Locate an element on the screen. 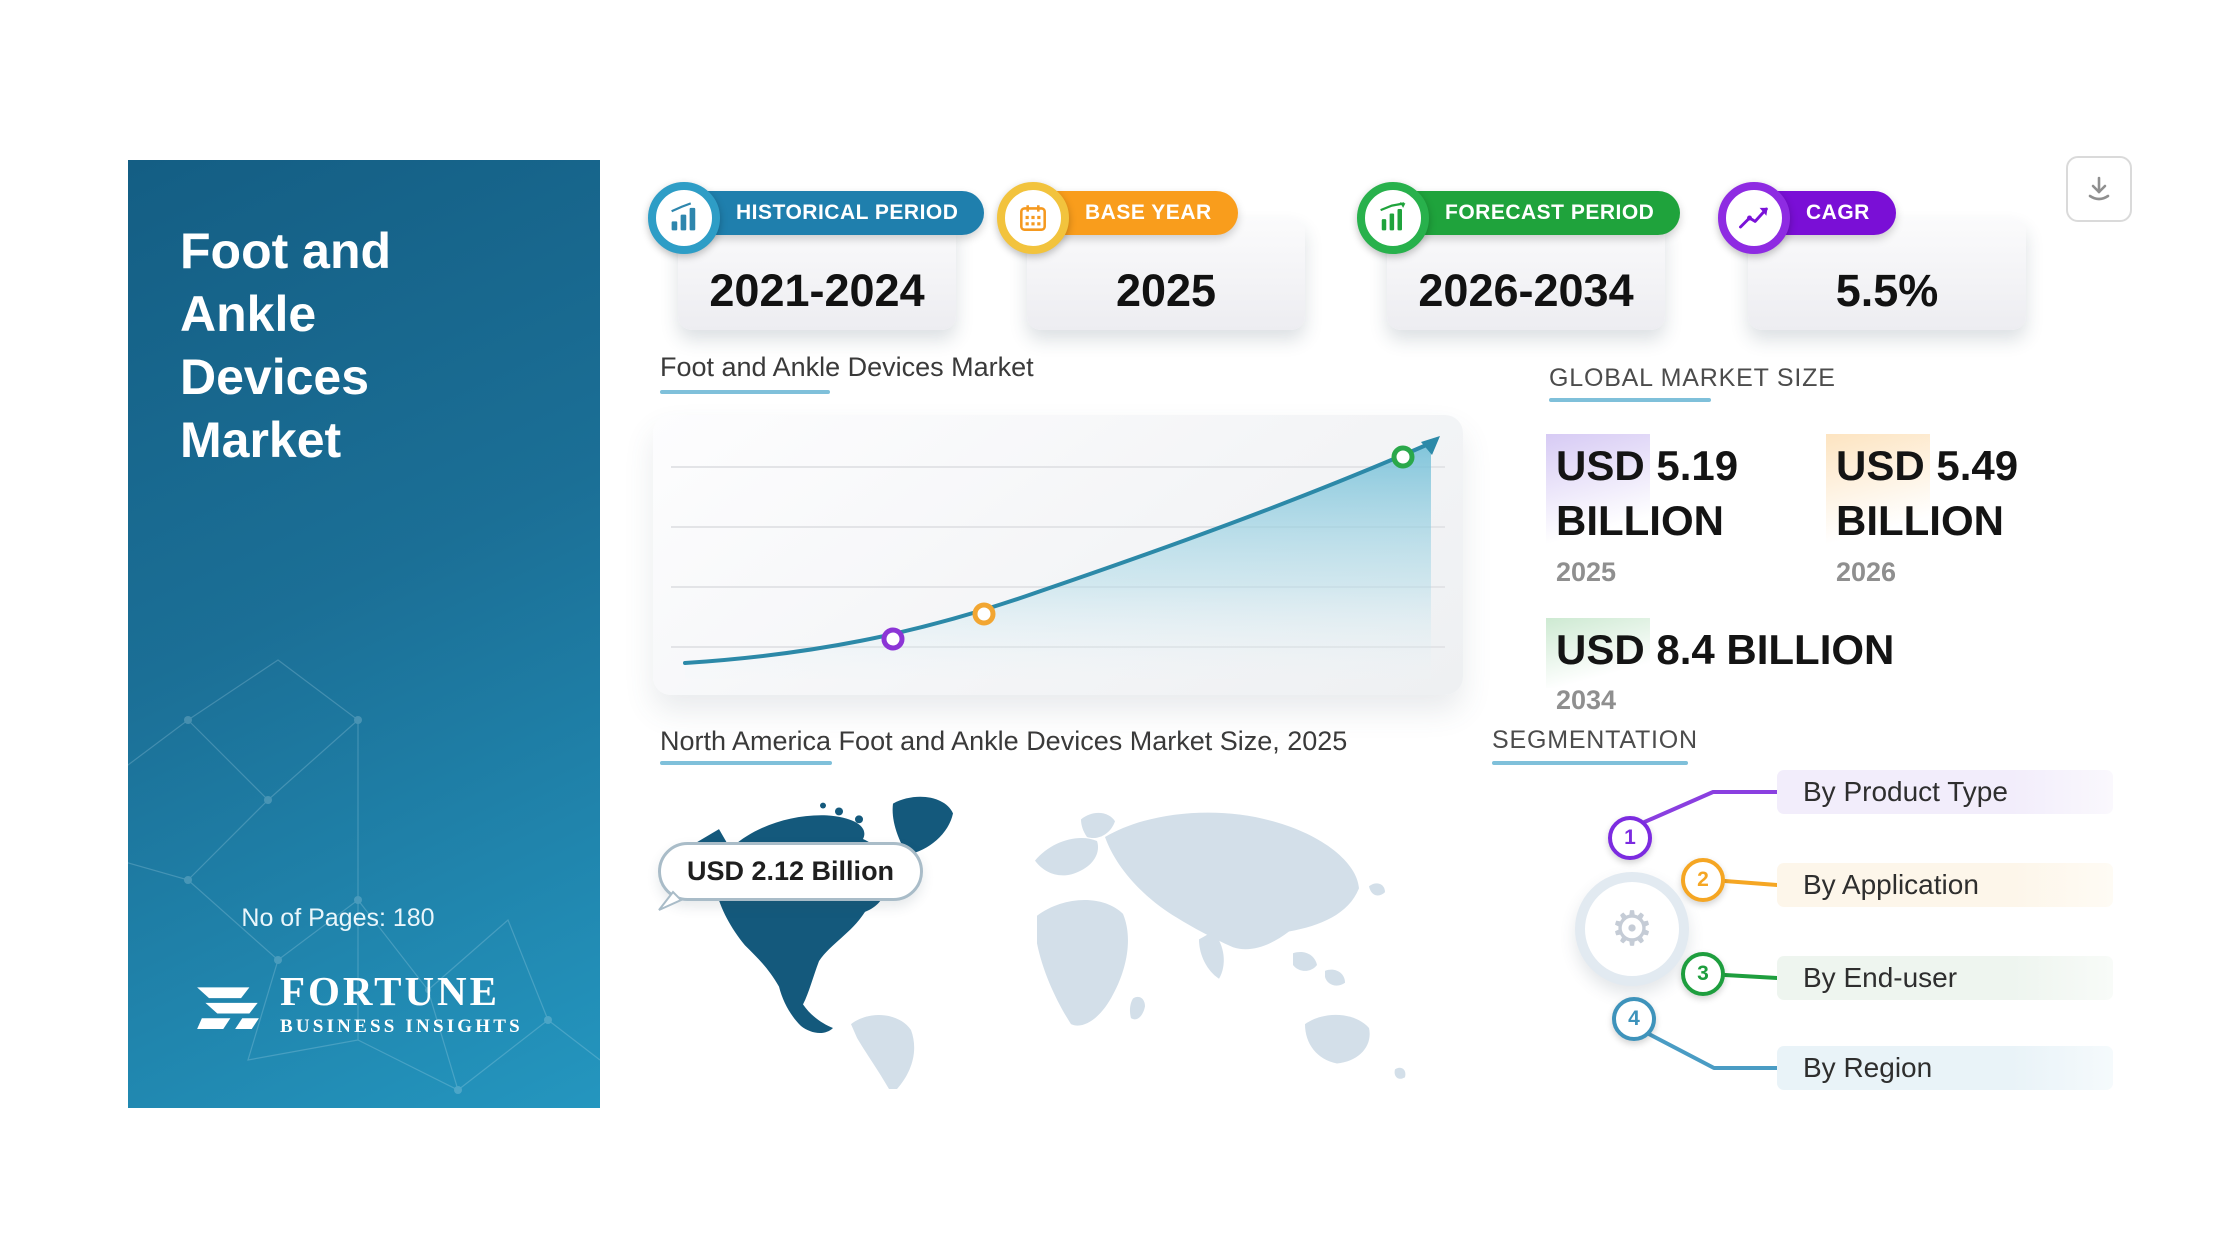 The width and height of the screenshot is (2240, 1260). europe is located at coordinates (1067, 856).